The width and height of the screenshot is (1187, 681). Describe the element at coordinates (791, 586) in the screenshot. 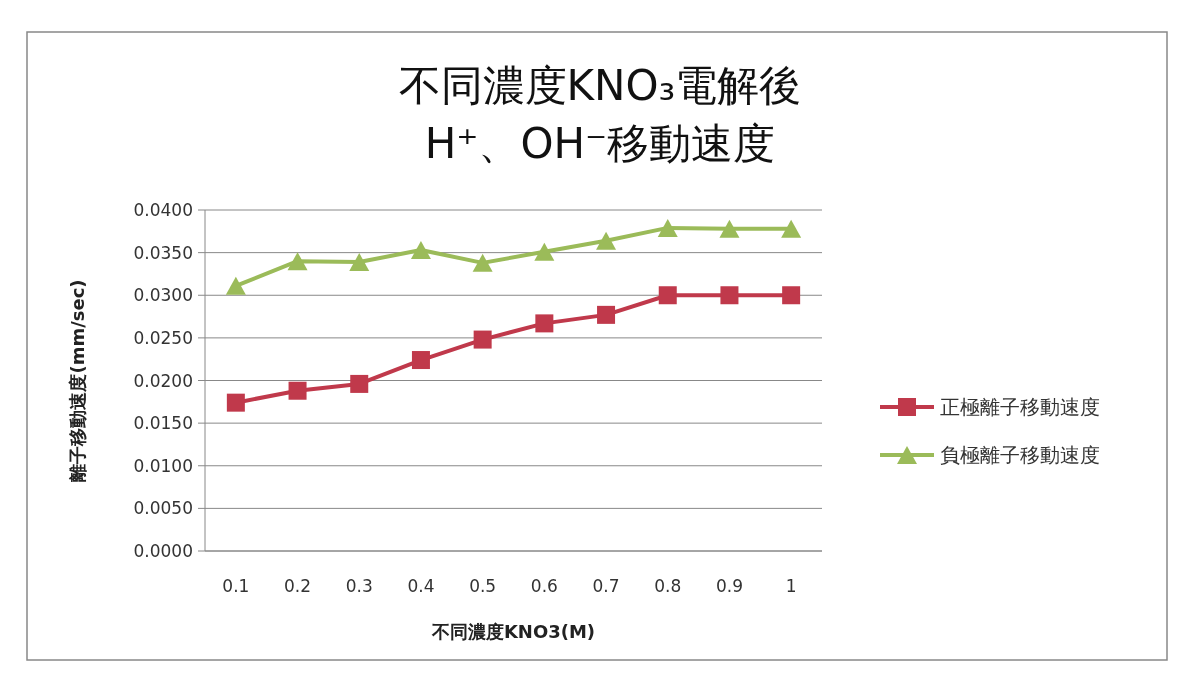

I see `x-tick-label: 1` at that location.